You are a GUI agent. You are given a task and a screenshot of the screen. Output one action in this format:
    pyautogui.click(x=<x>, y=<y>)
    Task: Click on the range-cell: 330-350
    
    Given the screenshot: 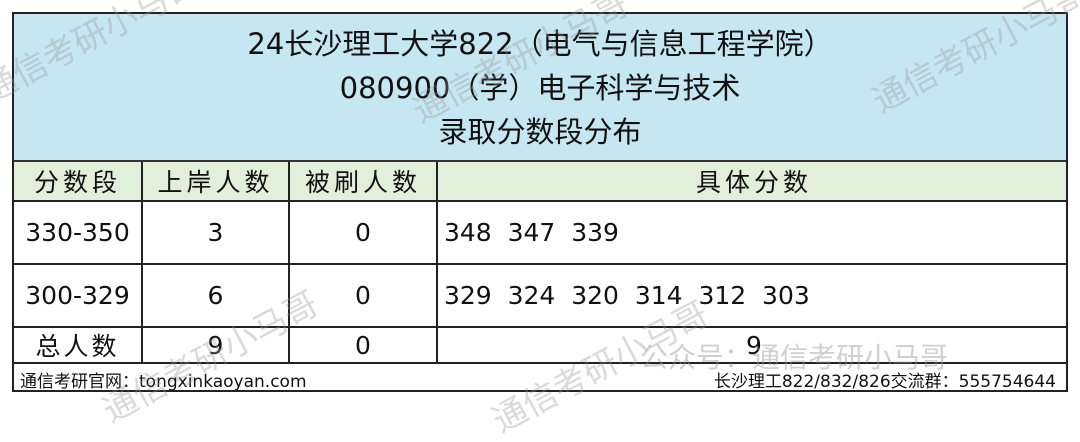 What is the action you would take?
    pyautogui.click(x=78, y=232)
    